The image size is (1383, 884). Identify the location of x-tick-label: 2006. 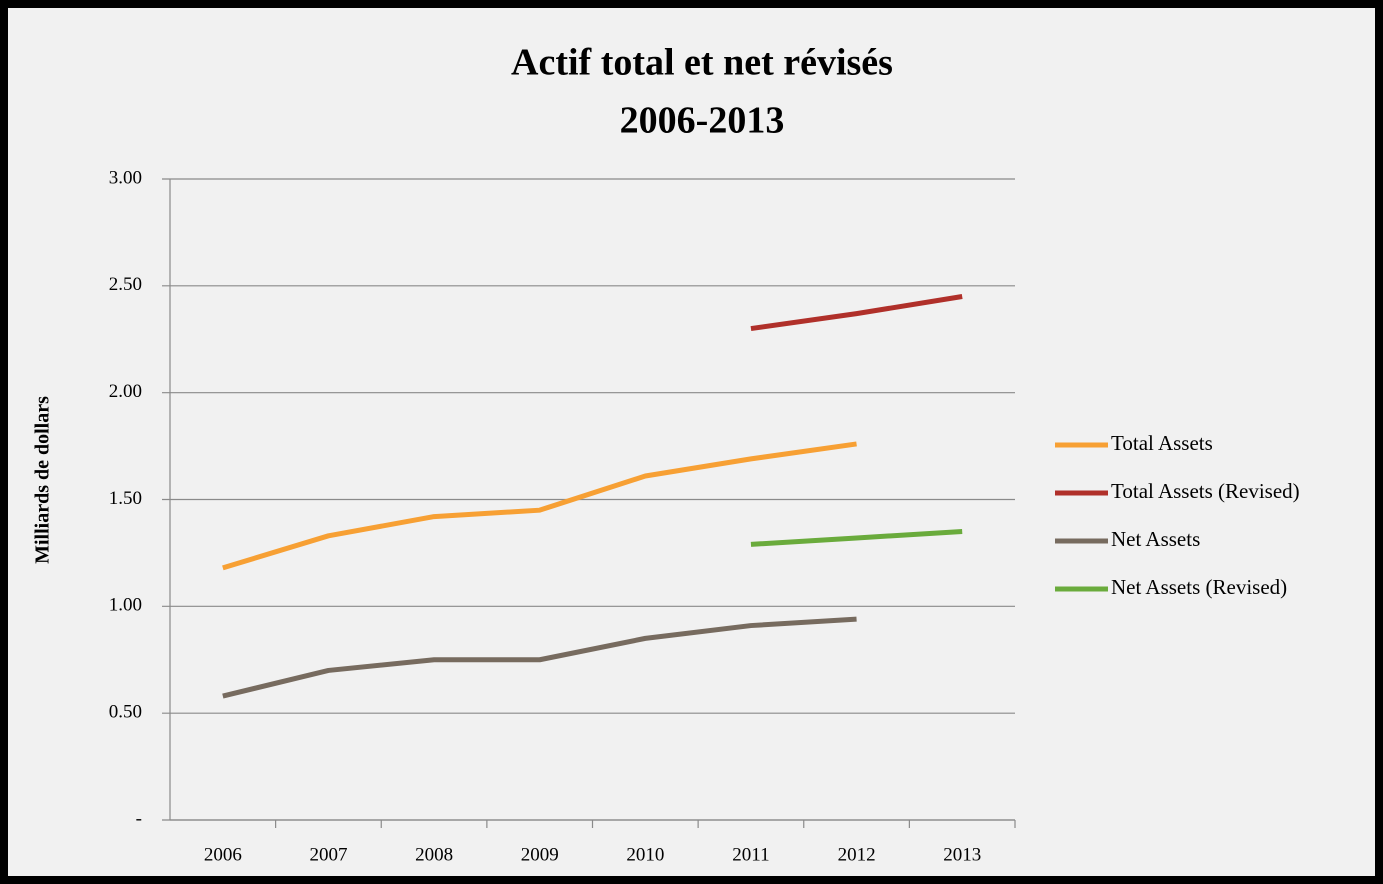
(223, 854).